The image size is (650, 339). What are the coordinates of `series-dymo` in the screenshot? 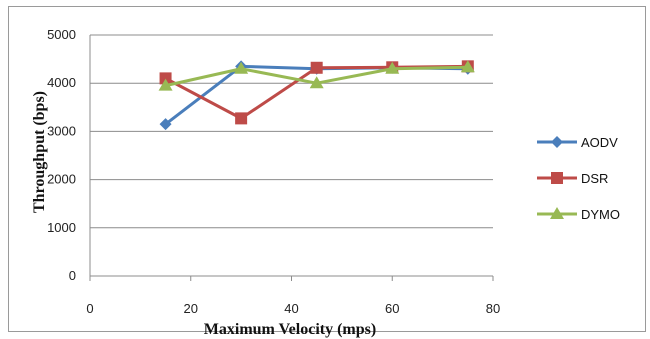 It's located at (316, 75).